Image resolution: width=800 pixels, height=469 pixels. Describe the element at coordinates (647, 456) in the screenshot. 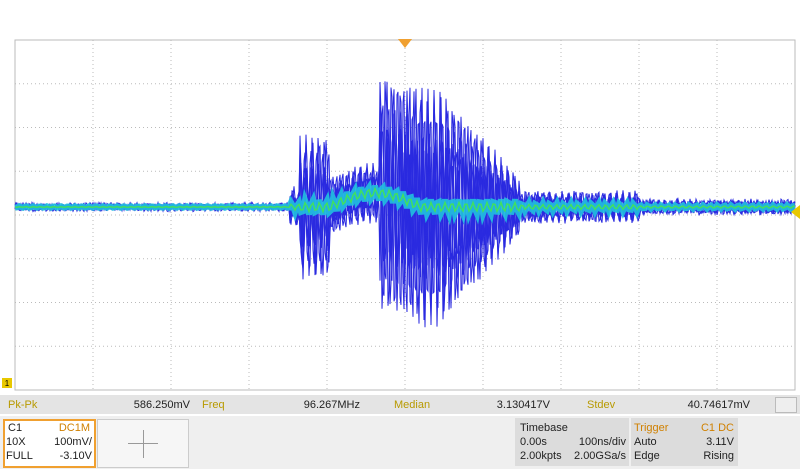

I see `trigger-type: Edge` at that location.